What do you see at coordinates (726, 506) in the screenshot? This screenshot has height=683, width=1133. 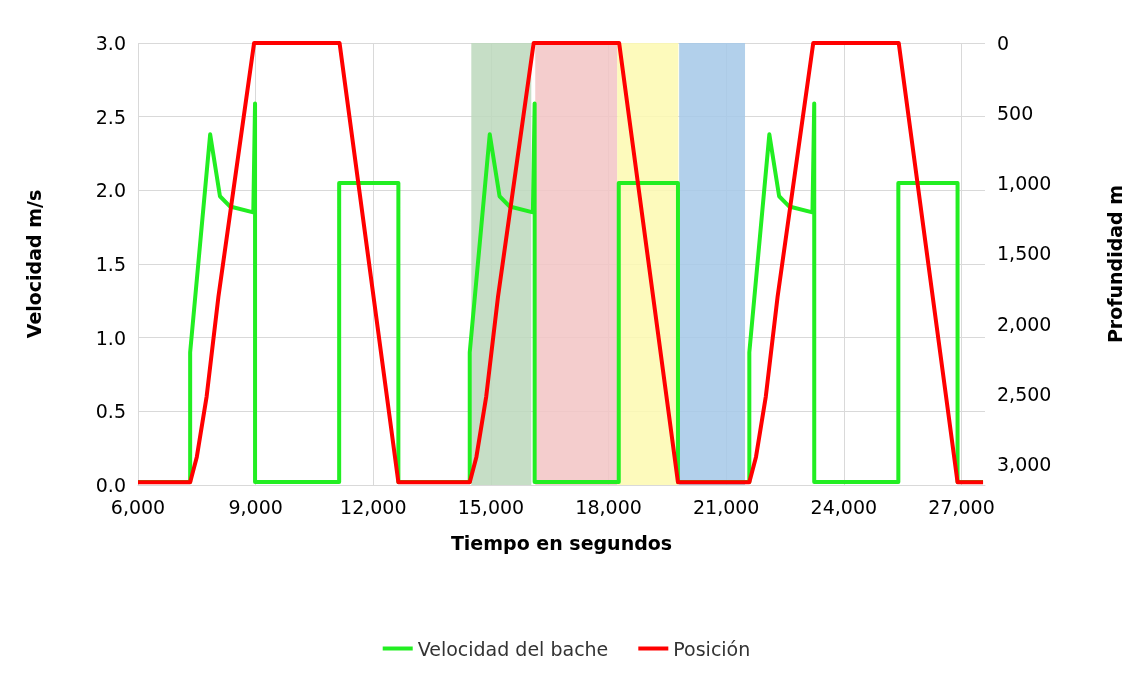 I see `x-tick-label: 21,000` at bounding box center [726, 506].